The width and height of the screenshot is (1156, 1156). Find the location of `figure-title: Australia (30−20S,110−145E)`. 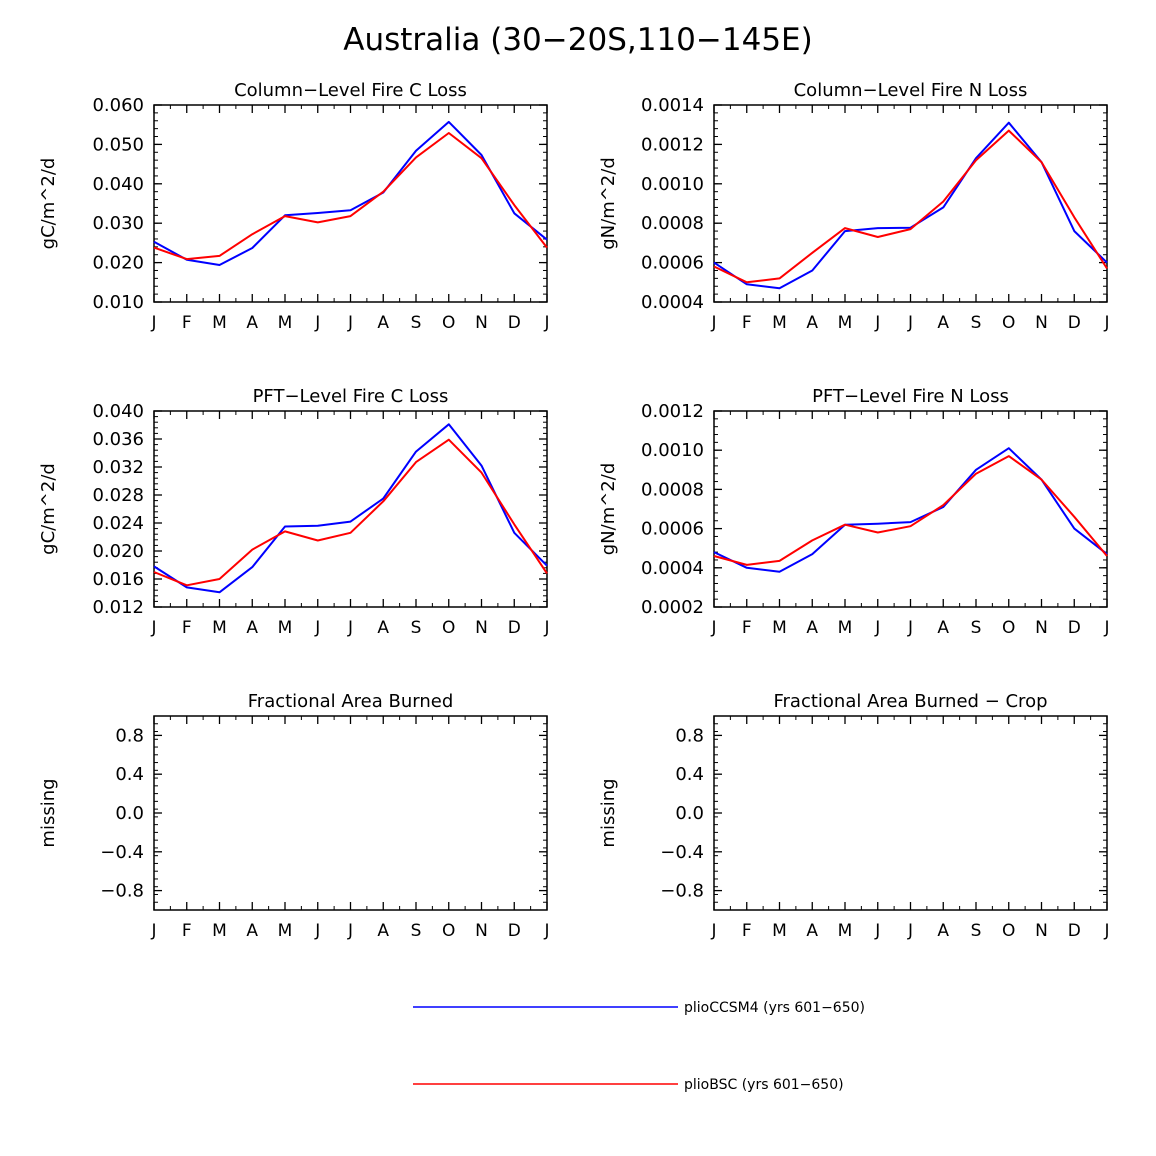

figure-title: Australia (30−20S,110−145E) is located at coordinates (578, 40).